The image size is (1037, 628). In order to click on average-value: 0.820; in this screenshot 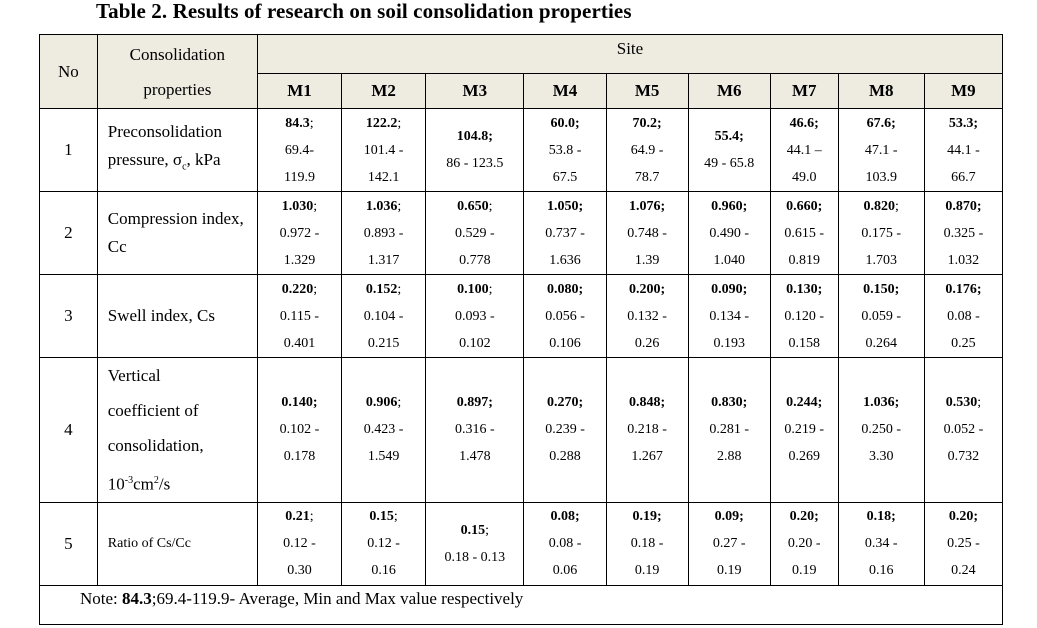, I will do `click(881, 206)`.